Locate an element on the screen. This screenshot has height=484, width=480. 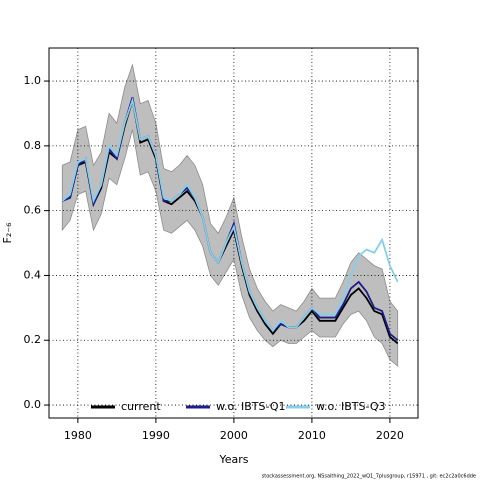
y-axis-label: F₂₋₆ is located at coordinates (7, 233).